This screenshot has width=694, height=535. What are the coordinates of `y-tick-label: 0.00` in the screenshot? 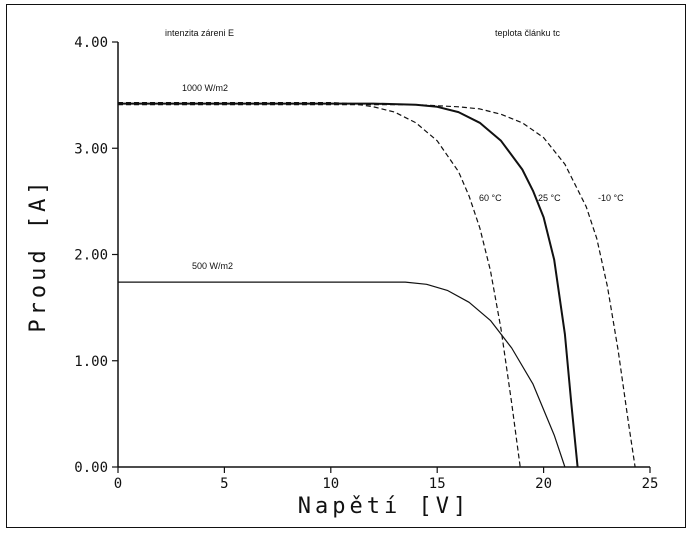 It's located at (91, 468).